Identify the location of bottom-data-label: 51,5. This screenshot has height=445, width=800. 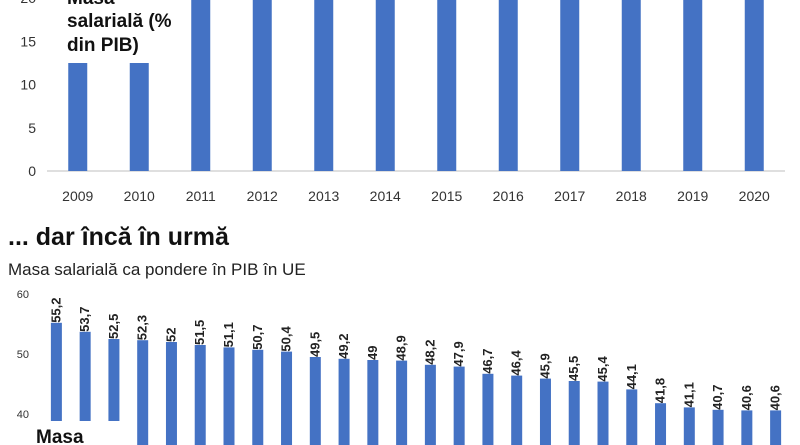
(199, 332).